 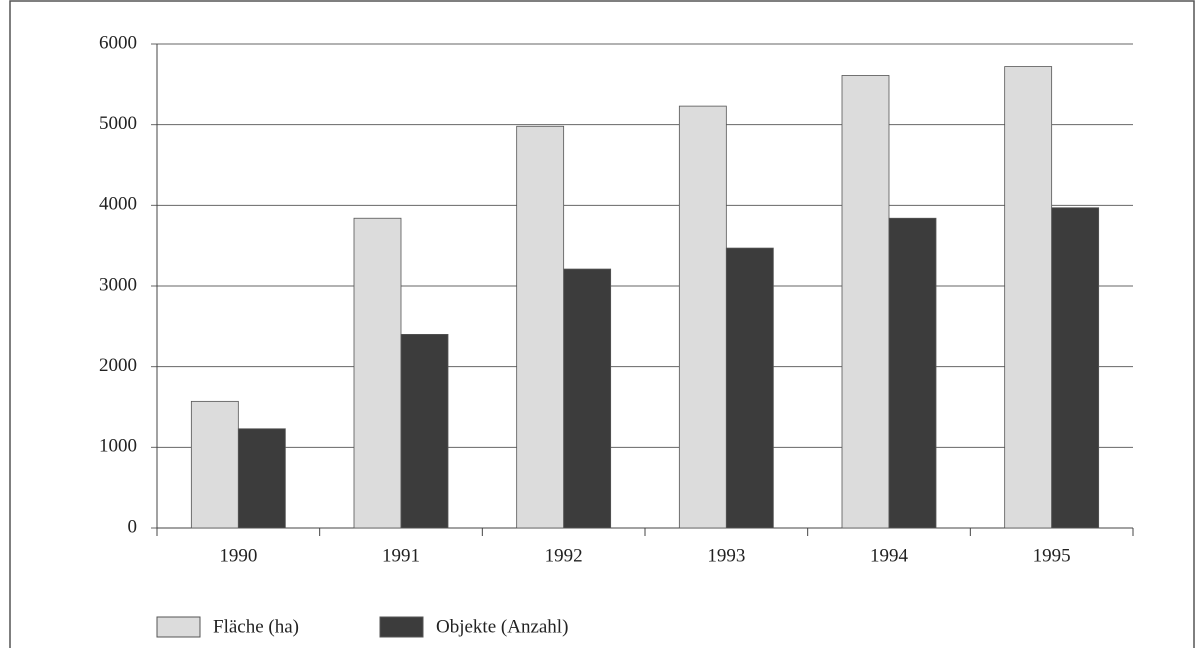 What do you see at coordinates (118, 284) in the screenshot?
I see `y-tick-label: 3000` at bounding box center [118, 284].